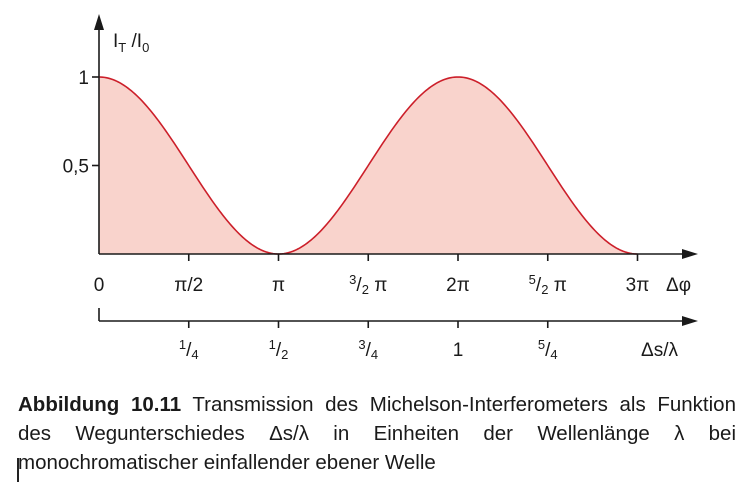  I want to click on phase-tick-label: 0, so click(99, 285).